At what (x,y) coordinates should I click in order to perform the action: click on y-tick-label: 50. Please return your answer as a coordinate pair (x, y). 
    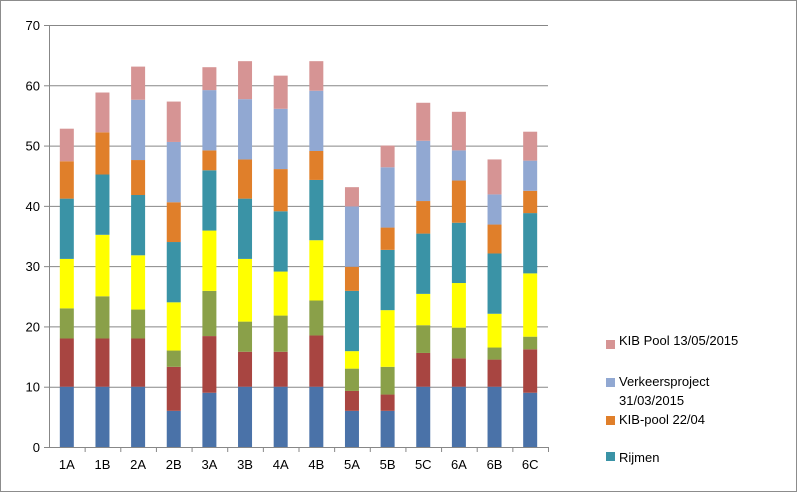
    Looking at the image, I should click on (33, 146).